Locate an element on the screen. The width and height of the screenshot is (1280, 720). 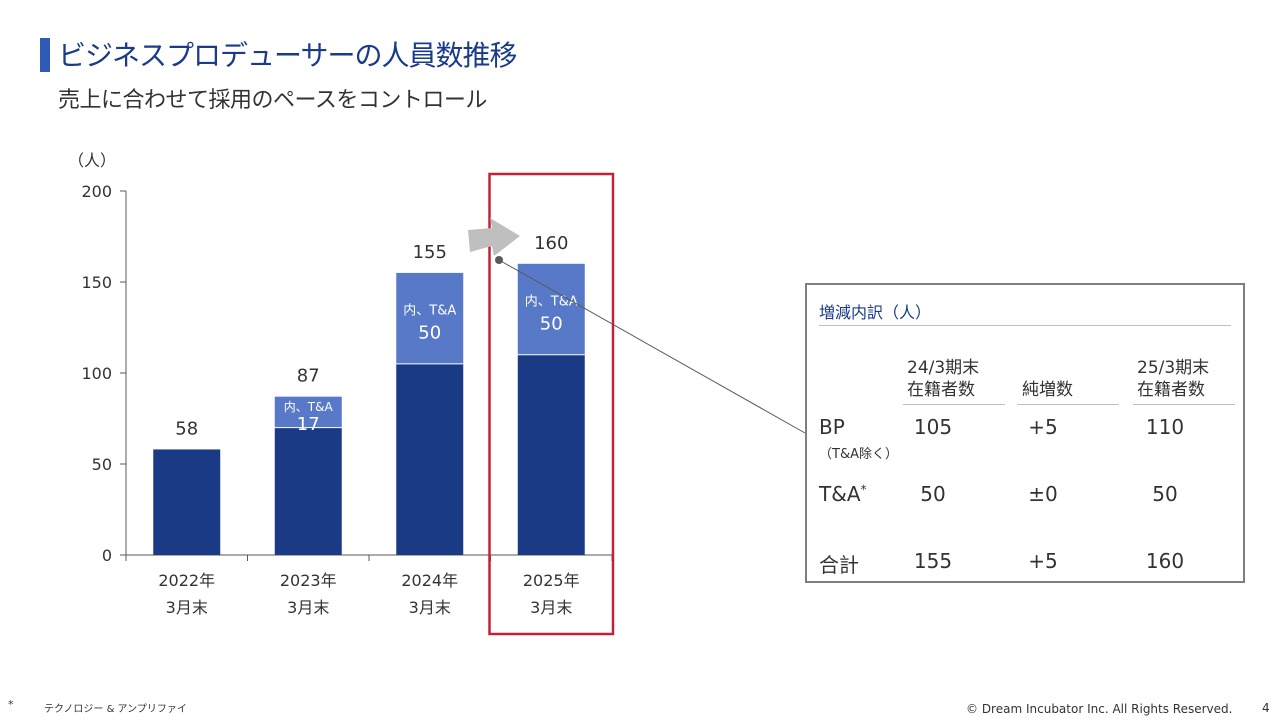
breakdown-title-rule is located at coordinates (1025, 325).